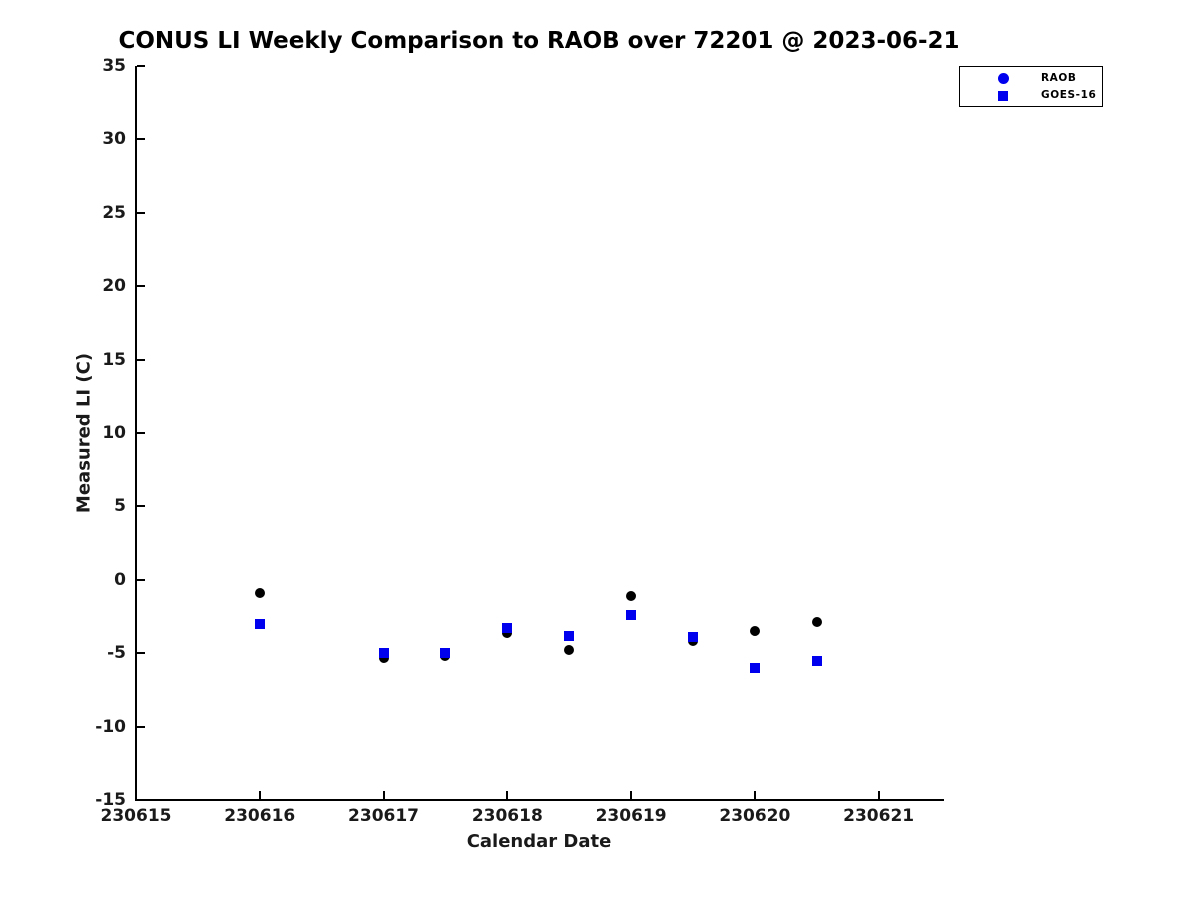  Describe the element at coordinates (114, 286) in the screenshot. I see `y-tick-label: 20` at that location.